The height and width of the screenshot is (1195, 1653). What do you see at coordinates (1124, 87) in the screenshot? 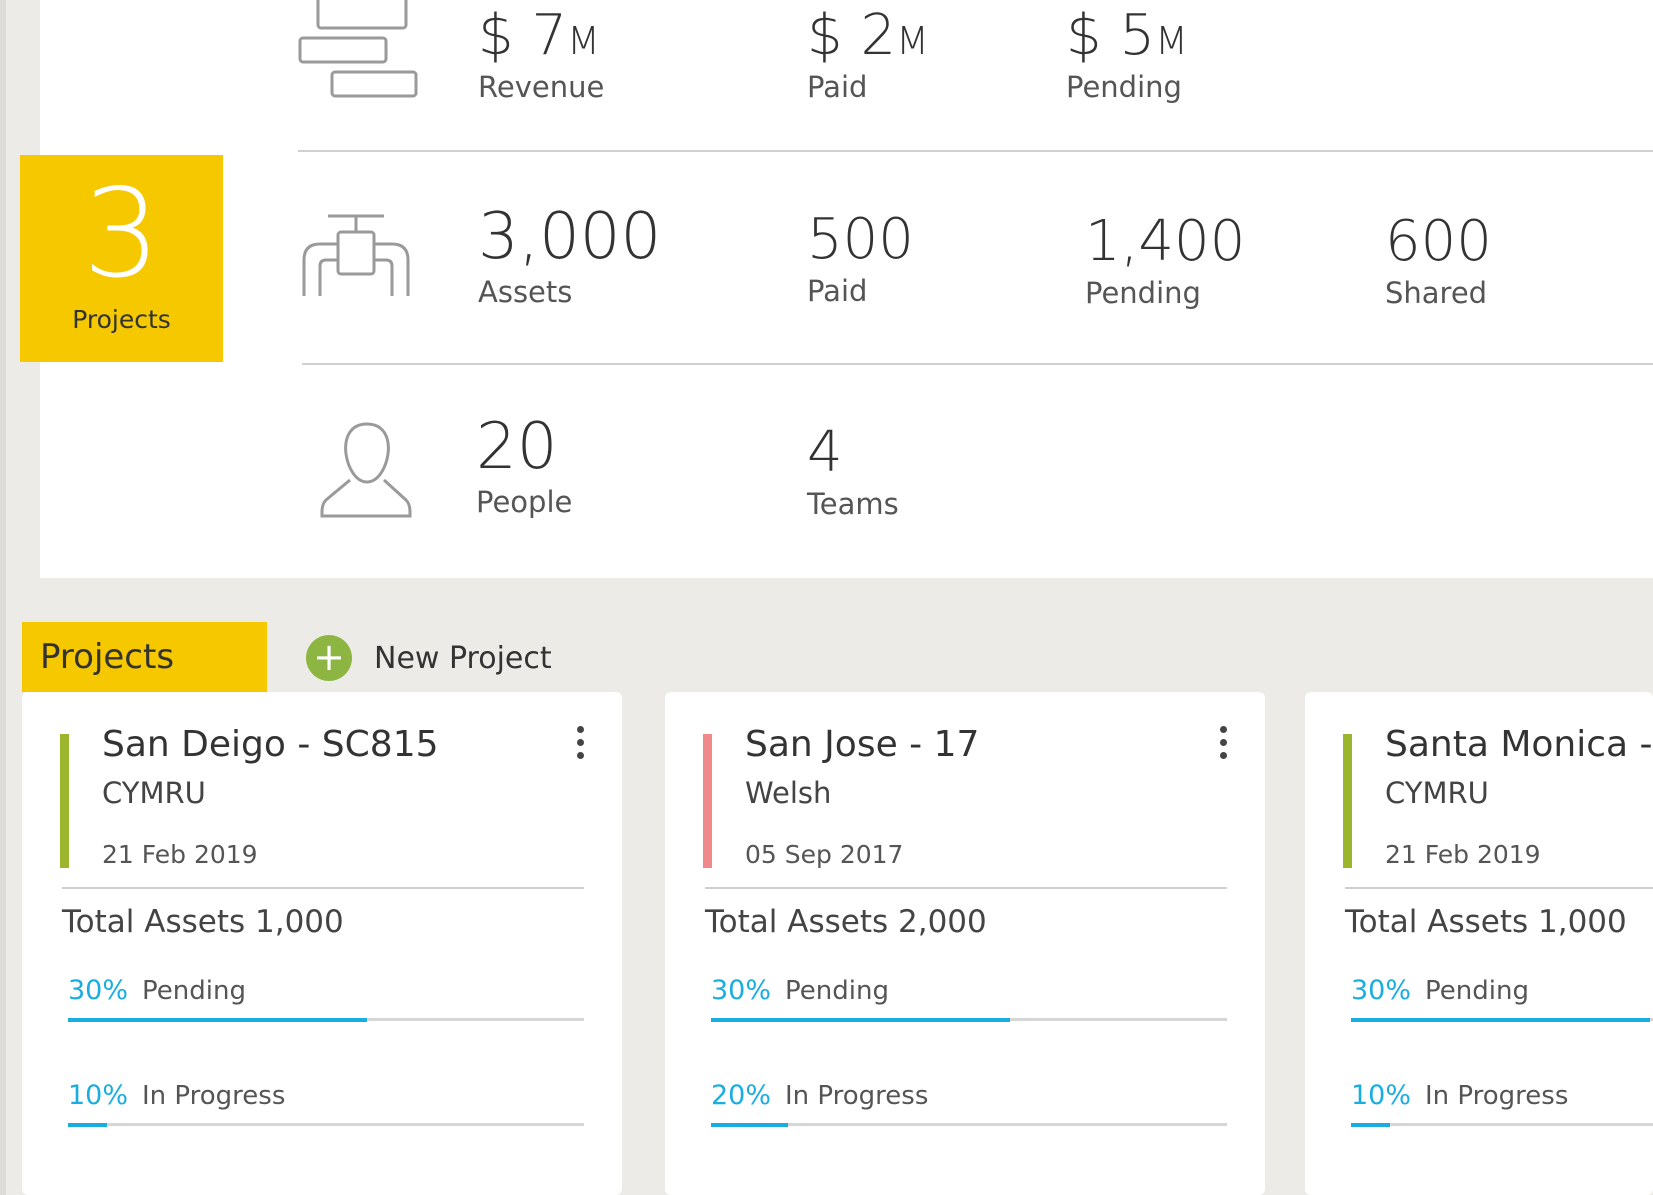
I see `revenue-pending-label: Pending` at bounding box center [1124, 87].